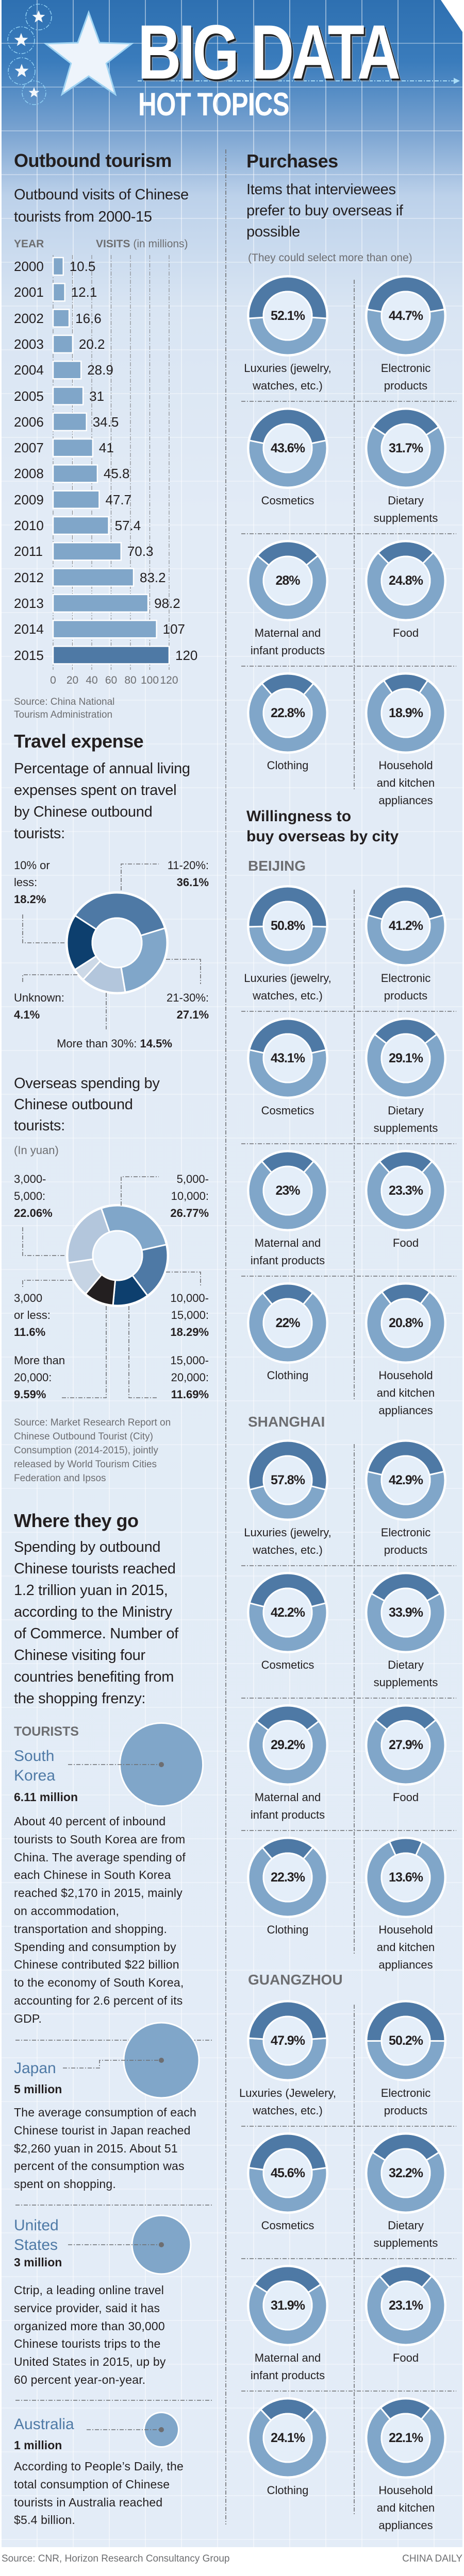 This screenshot has height=2576, width=464. I want to click on value-label: 41, so click(106, 448).